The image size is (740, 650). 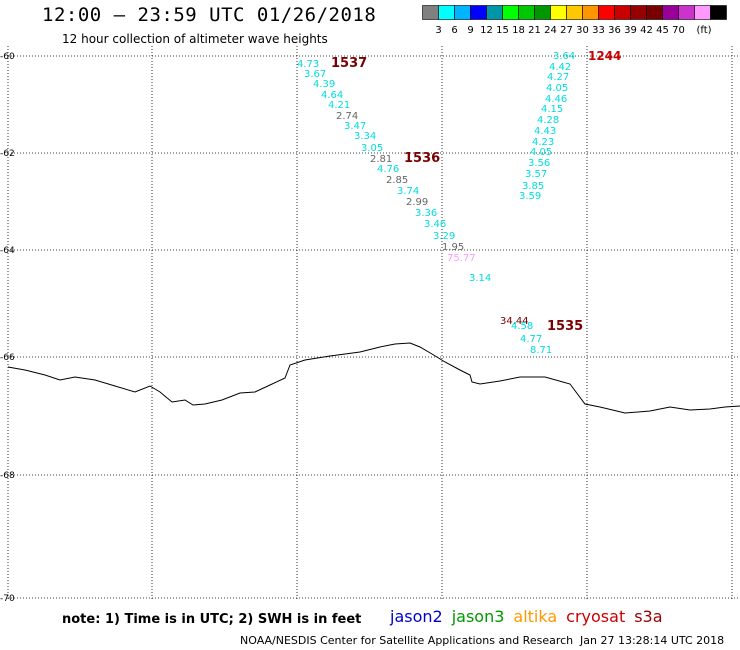 I want to click on wave-height-reading: 4.76, so click(x=388, y=169).